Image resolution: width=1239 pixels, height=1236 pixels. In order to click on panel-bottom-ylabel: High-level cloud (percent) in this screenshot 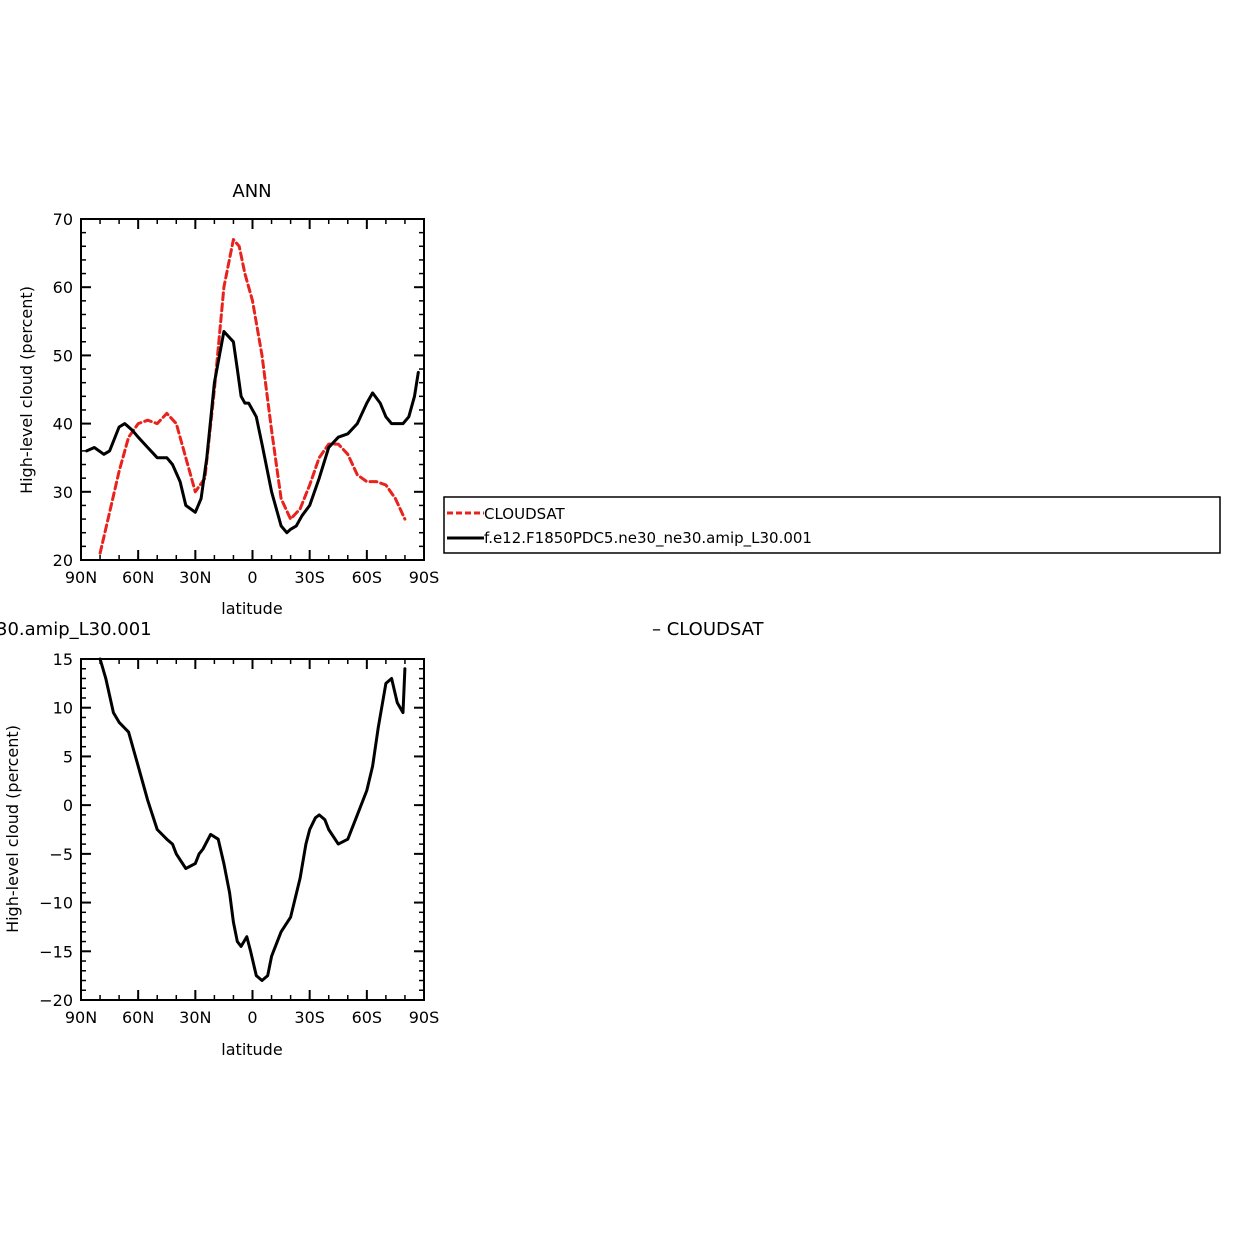, I will do `click(12, 829)`.